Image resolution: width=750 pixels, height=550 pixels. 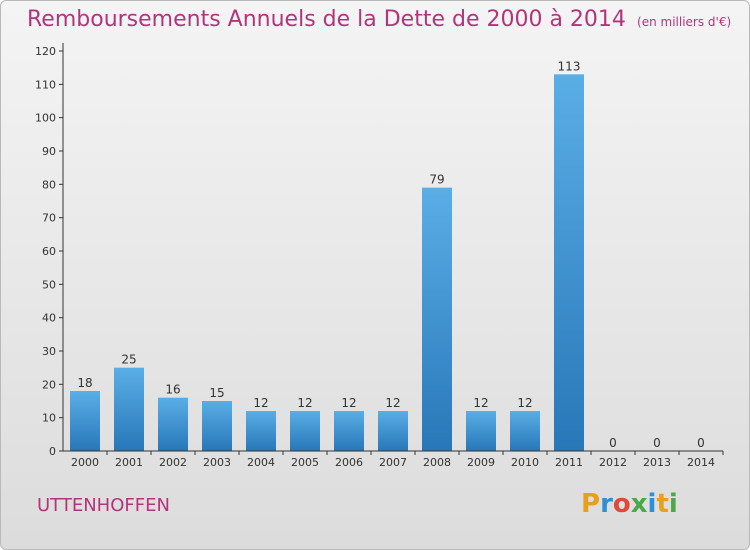 What do you see at coordinates (45, 84) in the screenshot?
I see `y-tick-label: 110` at bounding box center [45, 84].